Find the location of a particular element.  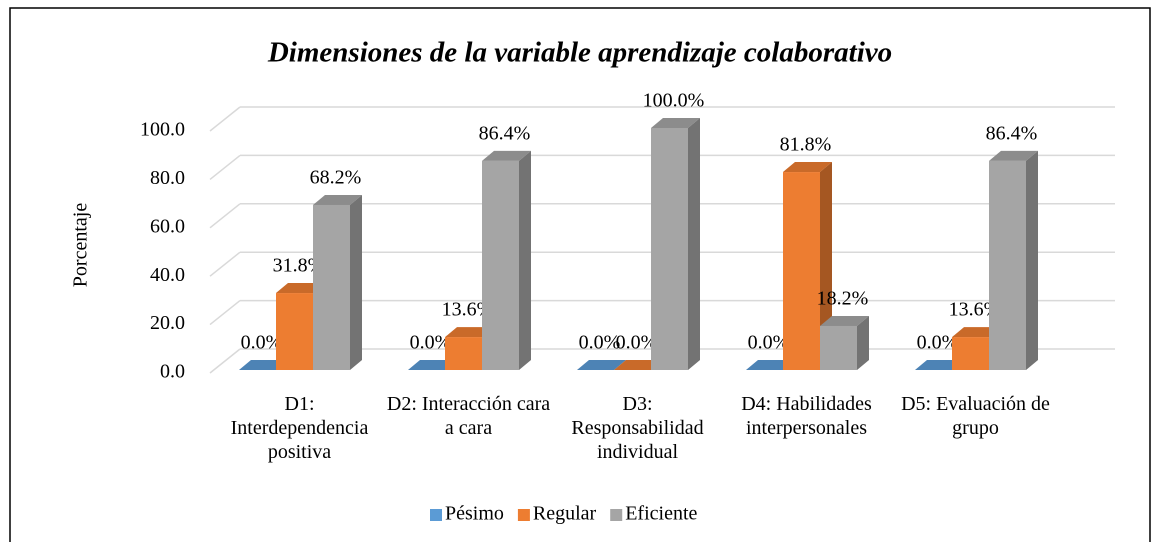

x-tick-label: D3: Responsabilidad individual is located at coordinates (637, 428).